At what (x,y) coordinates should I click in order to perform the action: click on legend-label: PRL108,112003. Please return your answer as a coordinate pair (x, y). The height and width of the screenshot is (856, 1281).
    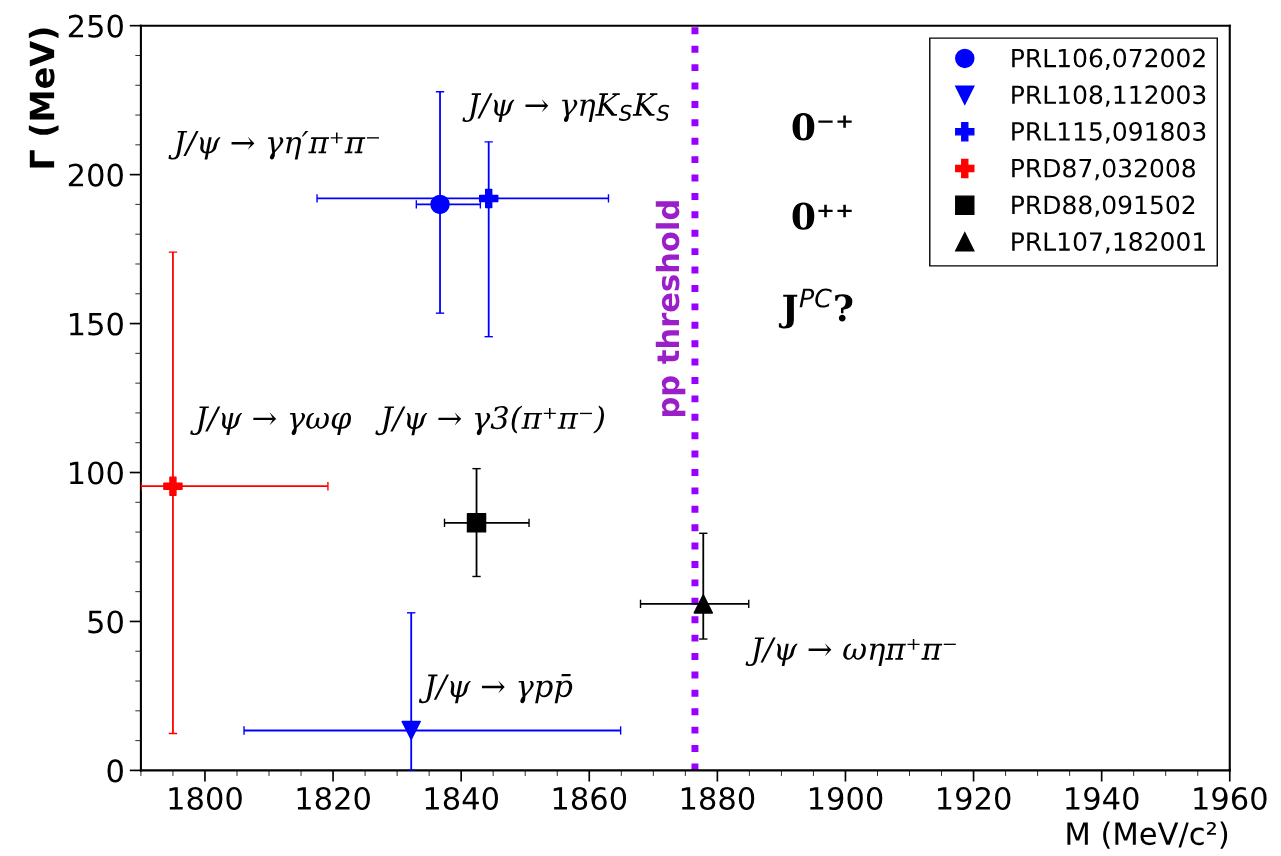
    Looking at the image, I should click on (1109, 96).